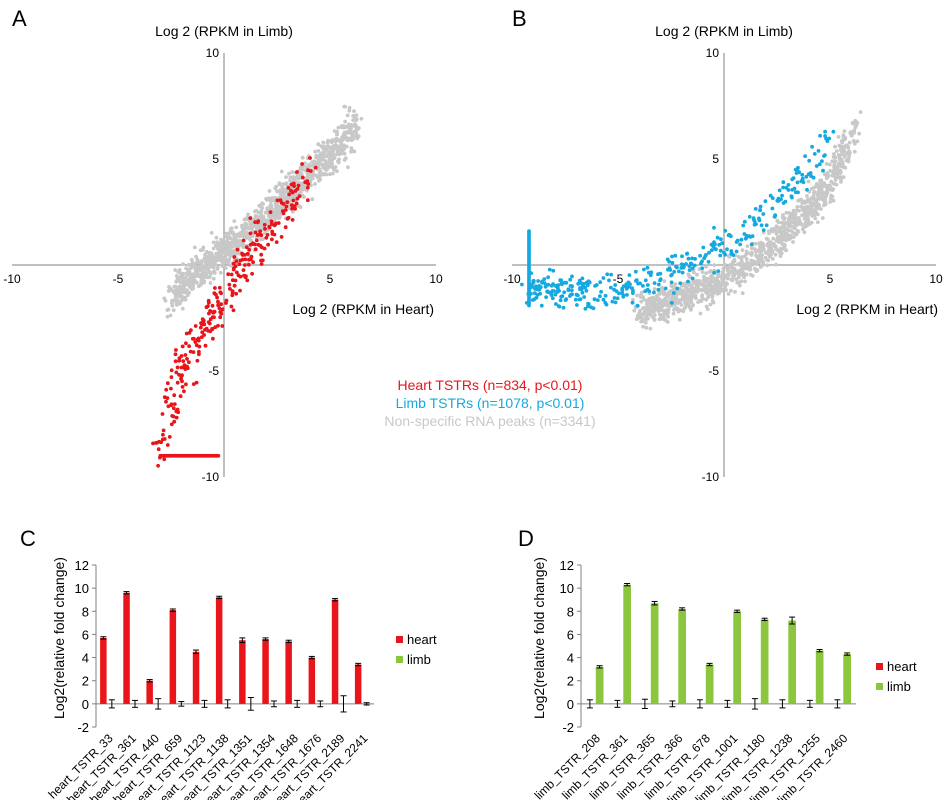 The width and height of the screenshot is (948, 800). I want to click on scatter-a-series-non-specific, so click(263, 211).